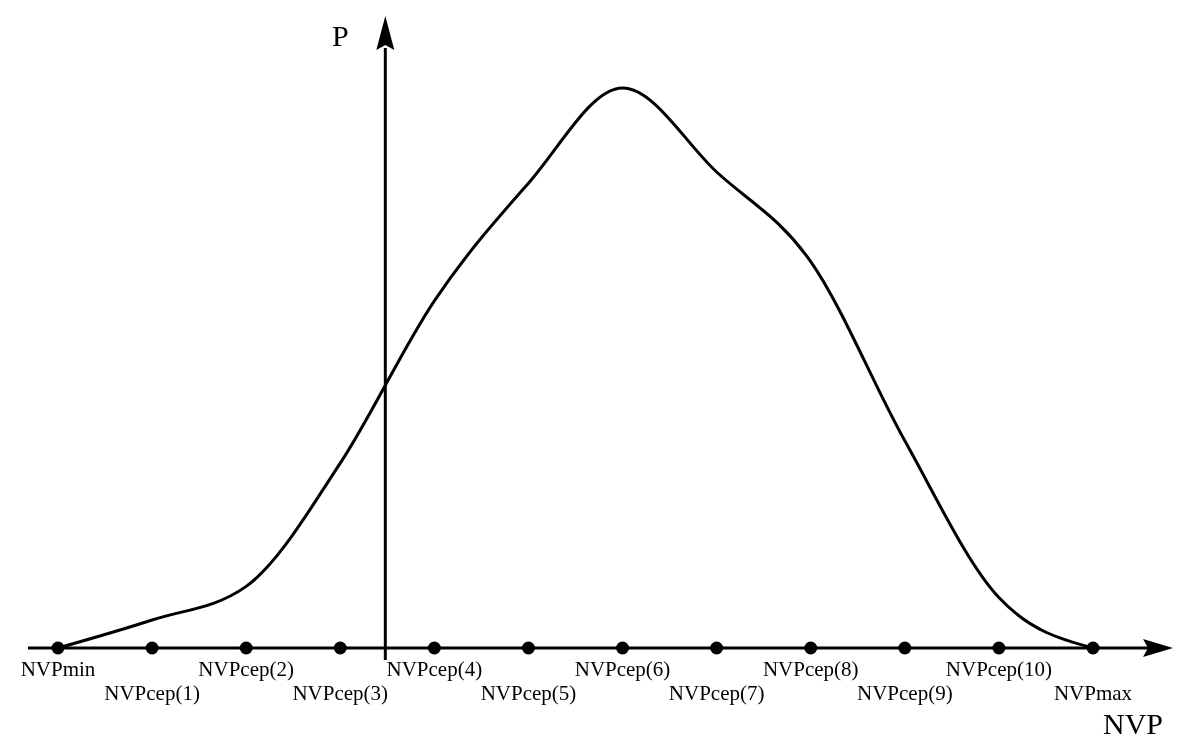  Describe the element at coordinates (1093, 693) in the screenshot. I see `x-tick-label: NVPmax` at that location.